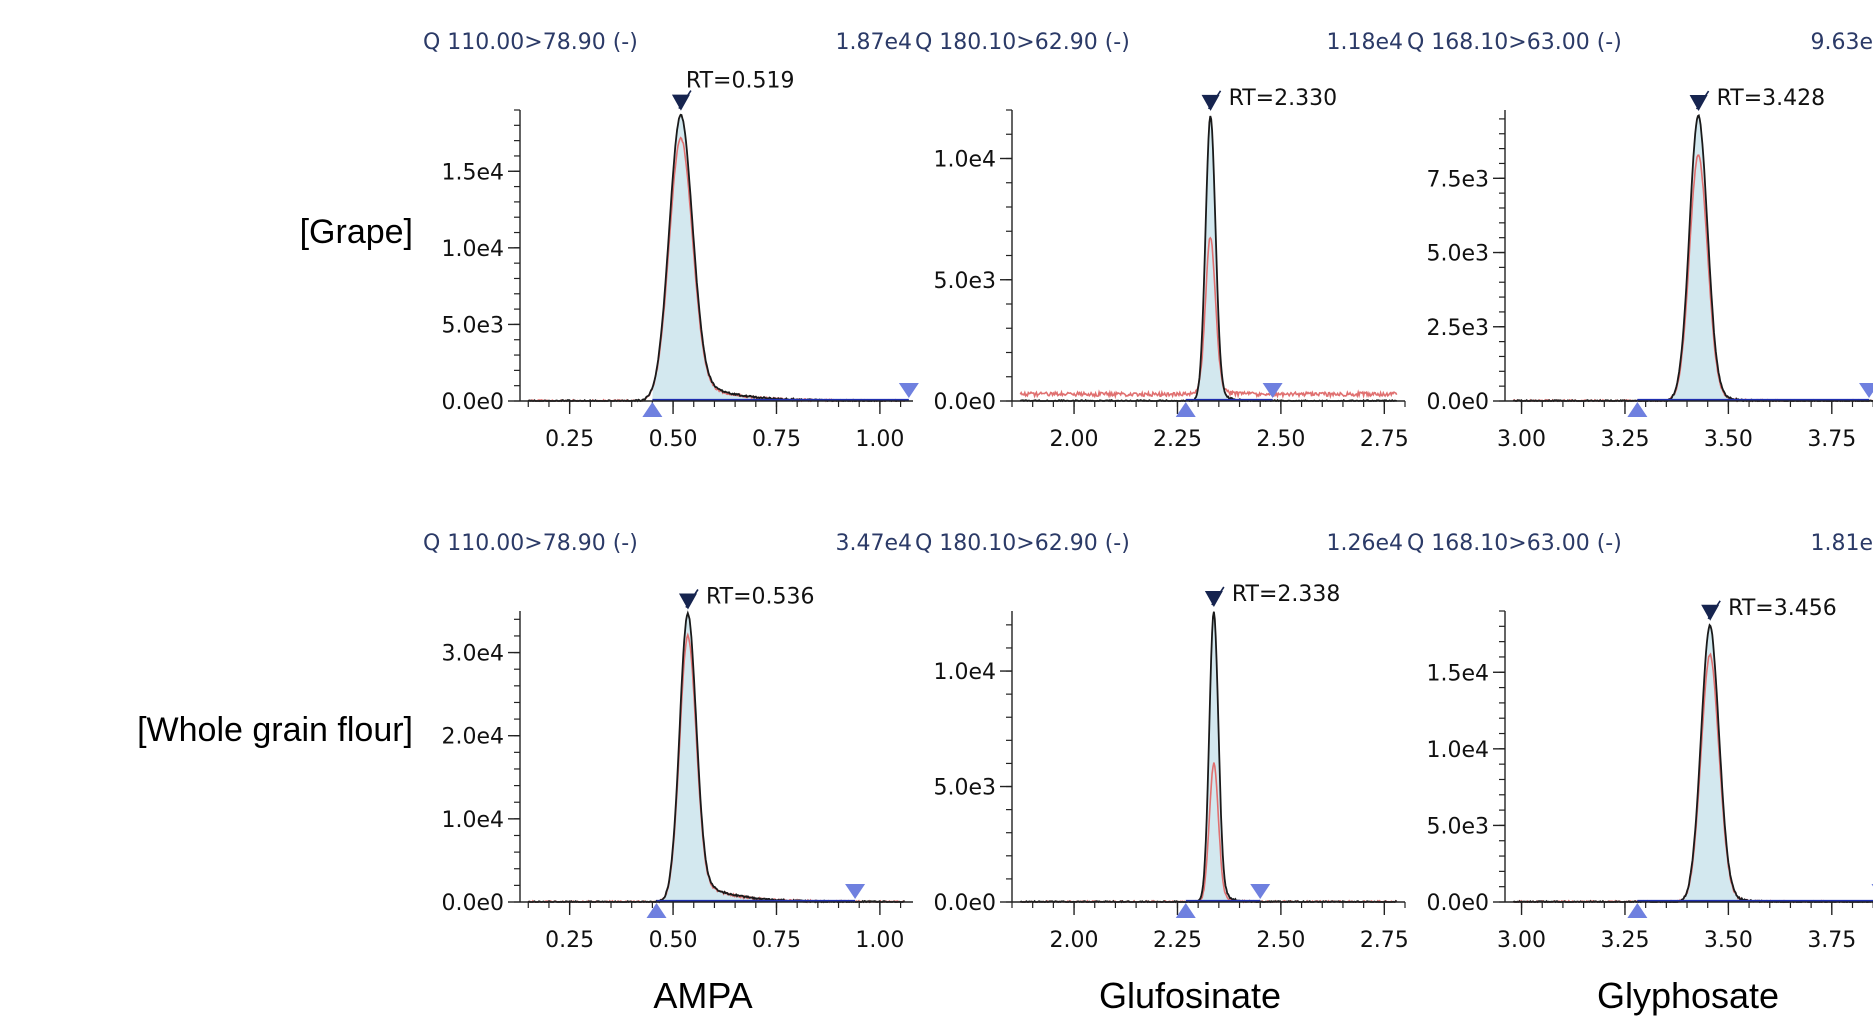  I want to click on x-tick-label: 2.25, so click(1177, 439).